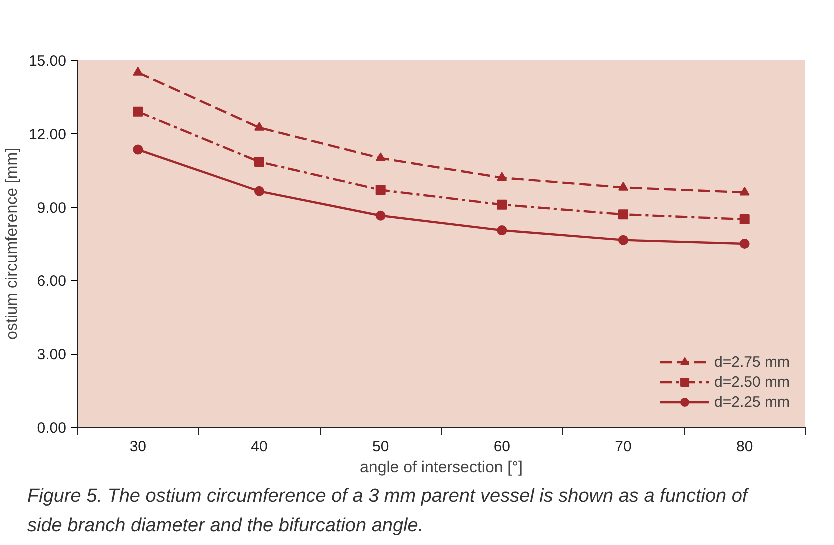 Image resolution: width=834 pixels, height=545 pixels. I want to click on x-axis-title: angle of intersection [°], so click(441, 468).